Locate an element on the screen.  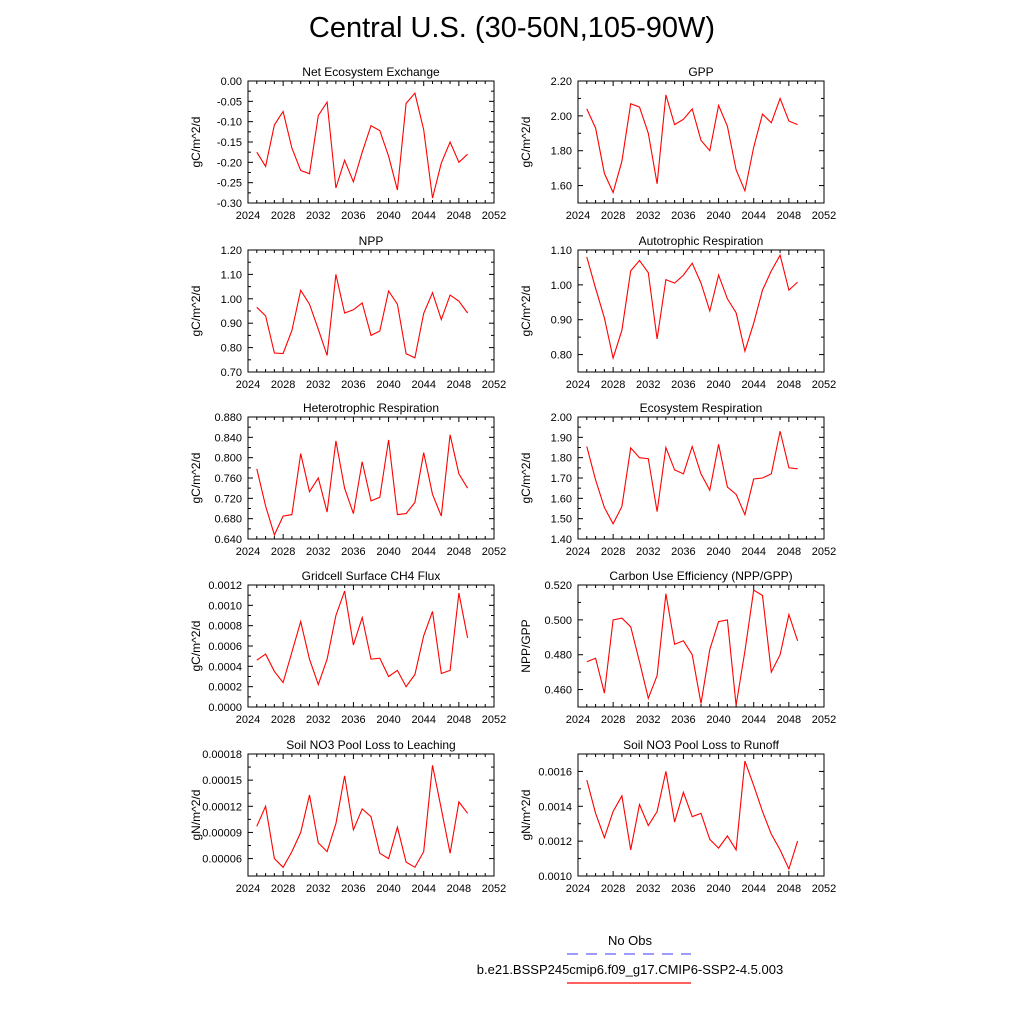
y-tick-label: 1.40 is located at coordinates (561, 540).